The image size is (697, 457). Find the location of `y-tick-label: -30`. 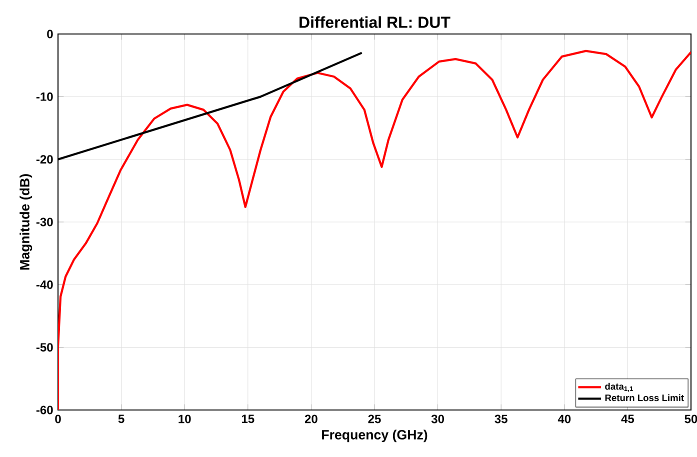

y-tick-label: -30 is located at coordinates (44, 222).